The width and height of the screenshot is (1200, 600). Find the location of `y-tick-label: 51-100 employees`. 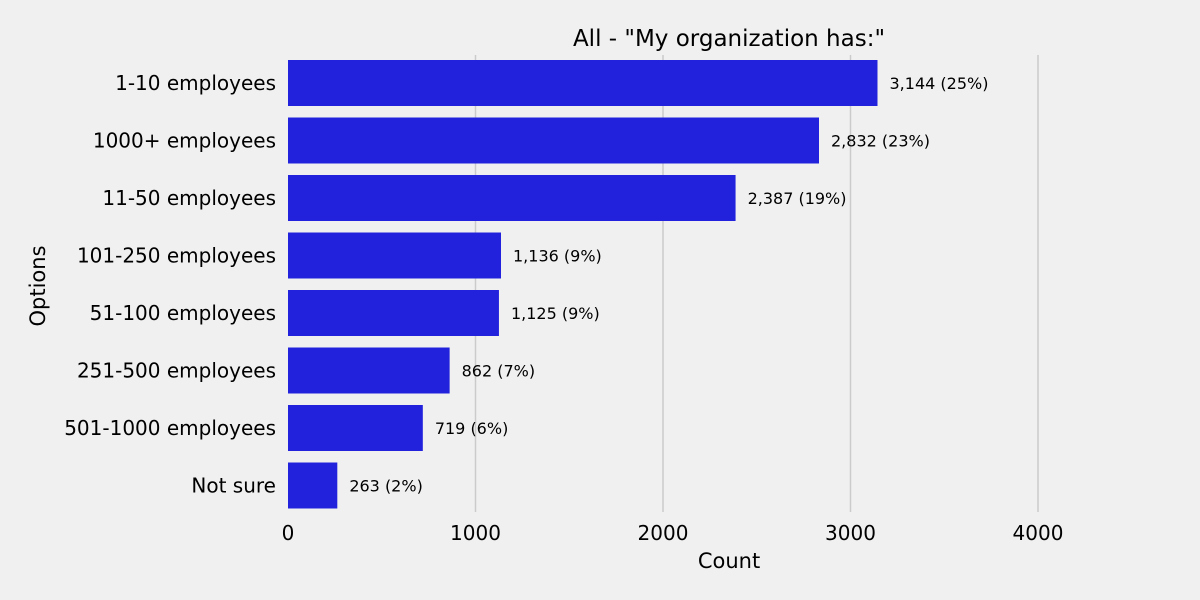

y-tick-label: 51-100 employees is located at coordinates (183, 313).